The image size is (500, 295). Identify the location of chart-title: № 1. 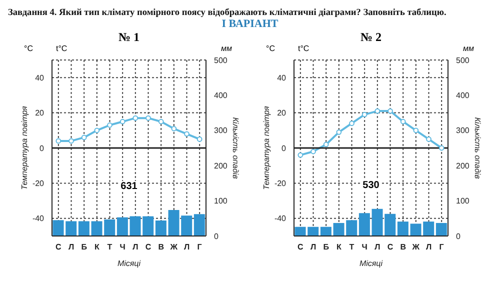
(129, 37).